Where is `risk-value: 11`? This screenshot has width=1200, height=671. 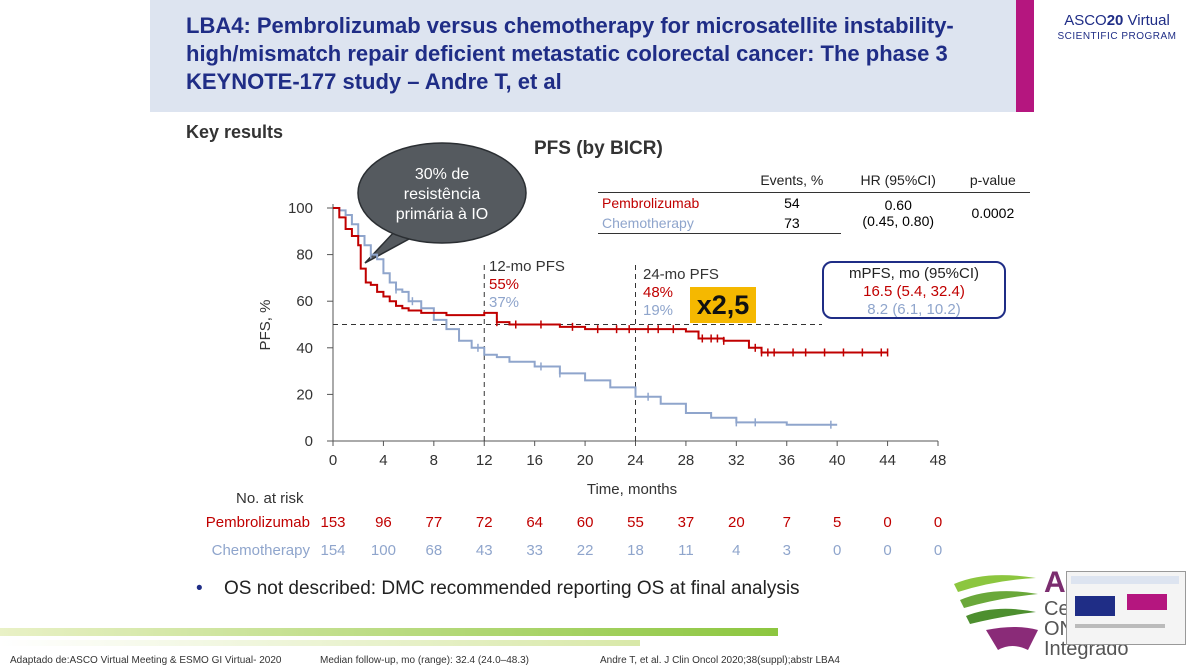
risk-value: 11 is located at coordinates (686, 550).